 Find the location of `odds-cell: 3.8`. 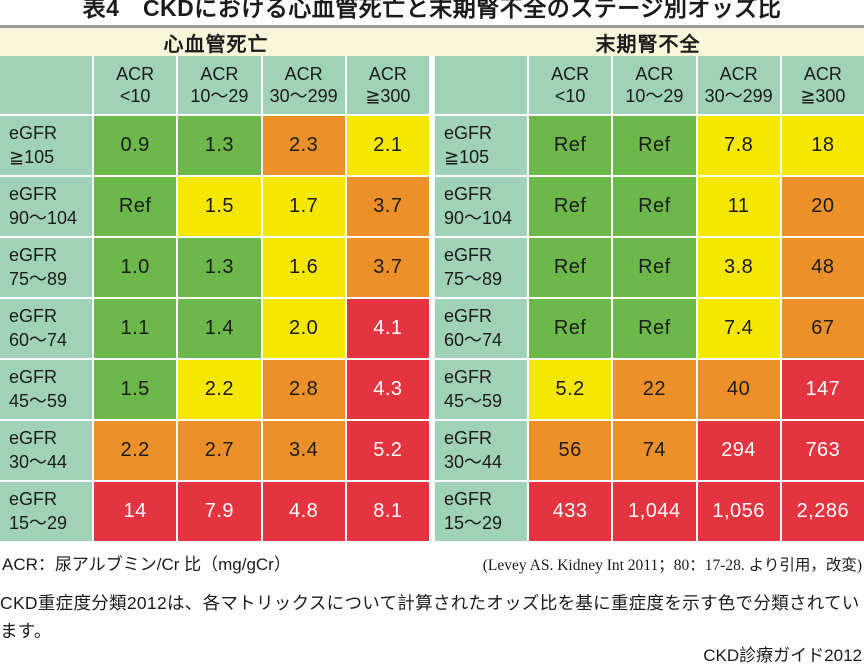

odds-cell: 3.8 is located at coordinates (738, 267).